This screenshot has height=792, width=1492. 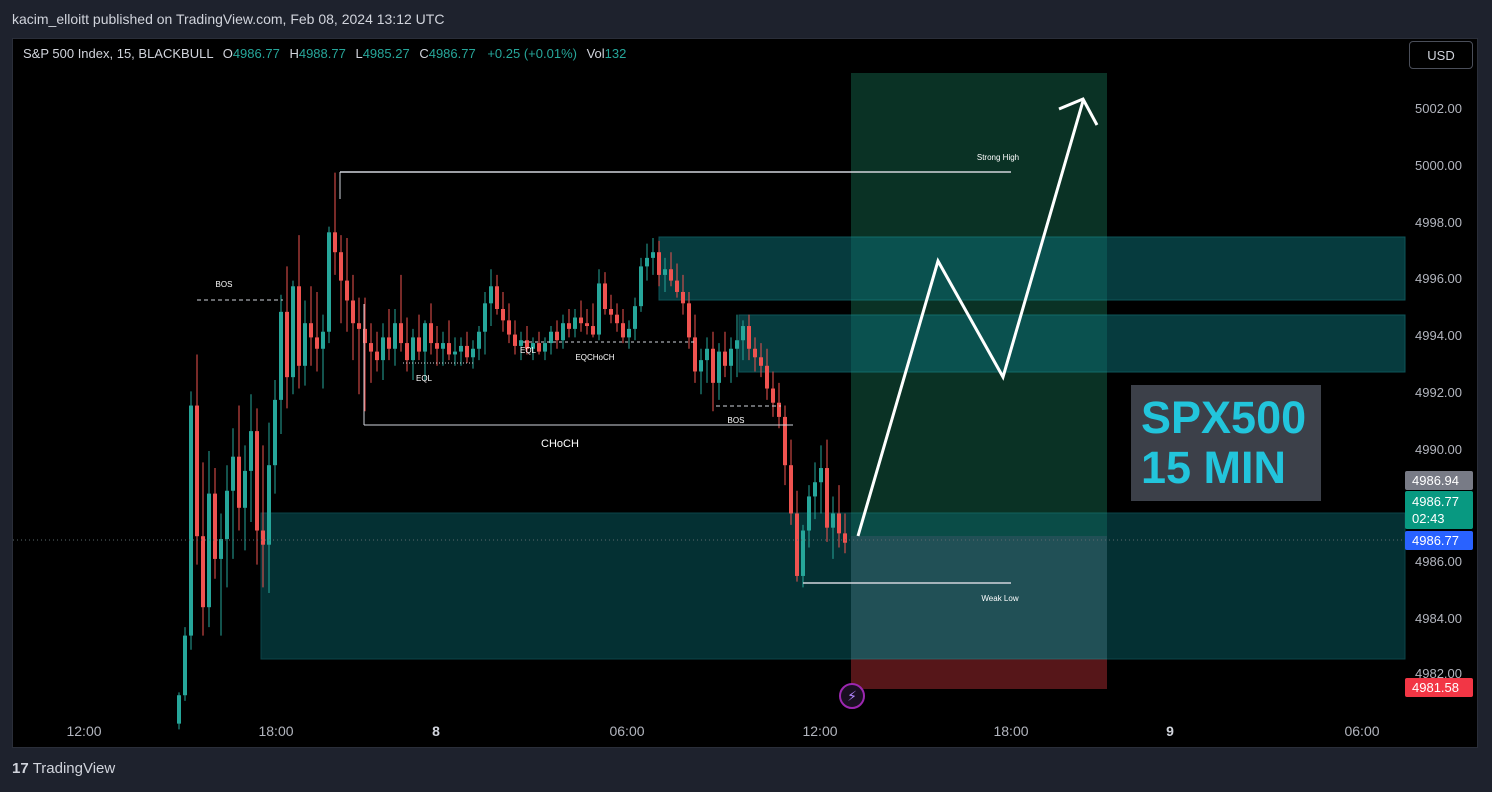 What do you see at coordinates (63, 768) in the screenshot?
I see `footer-brand: 17 TradingView` at bounding box center [63, 768].